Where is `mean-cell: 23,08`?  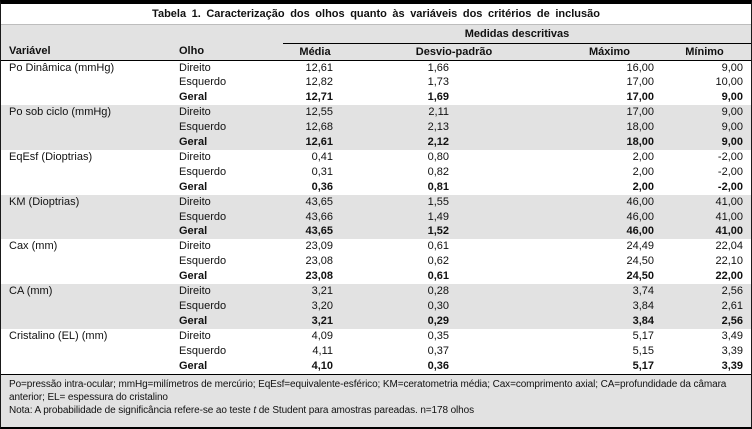
mean-cell: 23,08 is located at coordinates (319, 276).